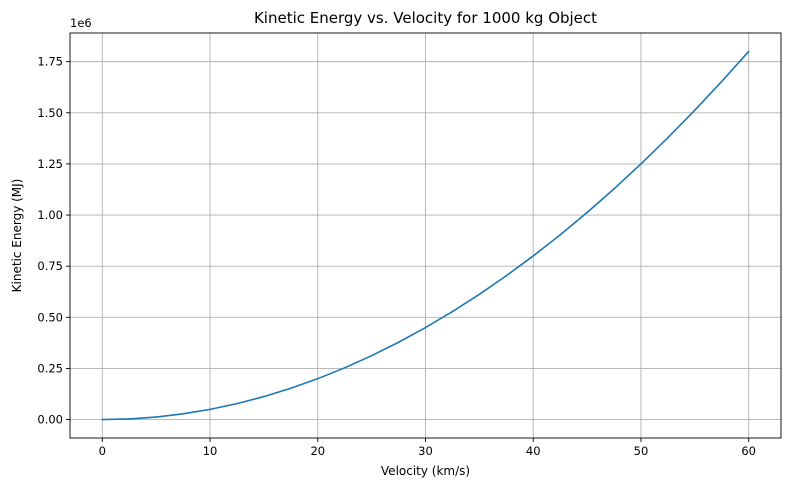 The height and width of the screenshot is (490, 790). I want to click on x-tick-label: 50, so click(641, 451).